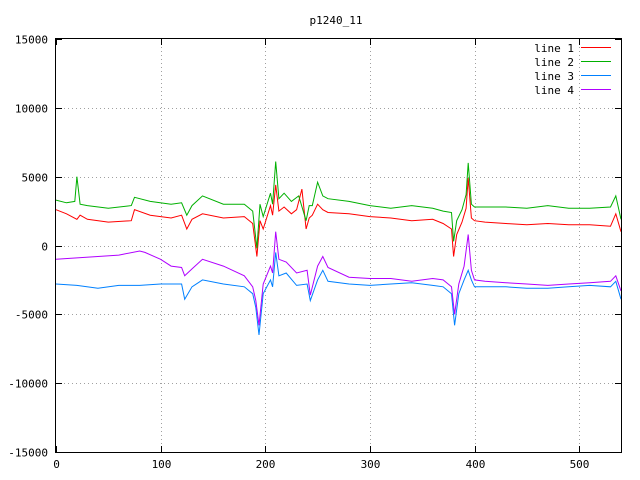  What do you see at coordinates (162, 464) in the screenshot?
I see `x-tick-label: 100` at bounding box center [162, 464].